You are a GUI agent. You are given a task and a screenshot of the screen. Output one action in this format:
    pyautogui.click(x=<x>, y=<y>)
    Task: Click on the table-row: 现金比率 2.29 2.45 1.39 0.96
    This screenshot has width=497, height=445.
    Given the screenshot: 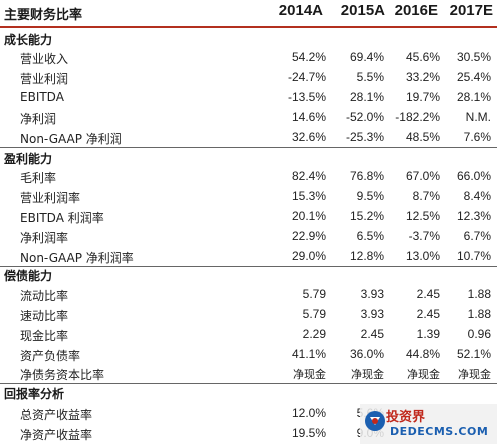 What is the action you would take?
    pyautogui.click(x=248, y=335)
    